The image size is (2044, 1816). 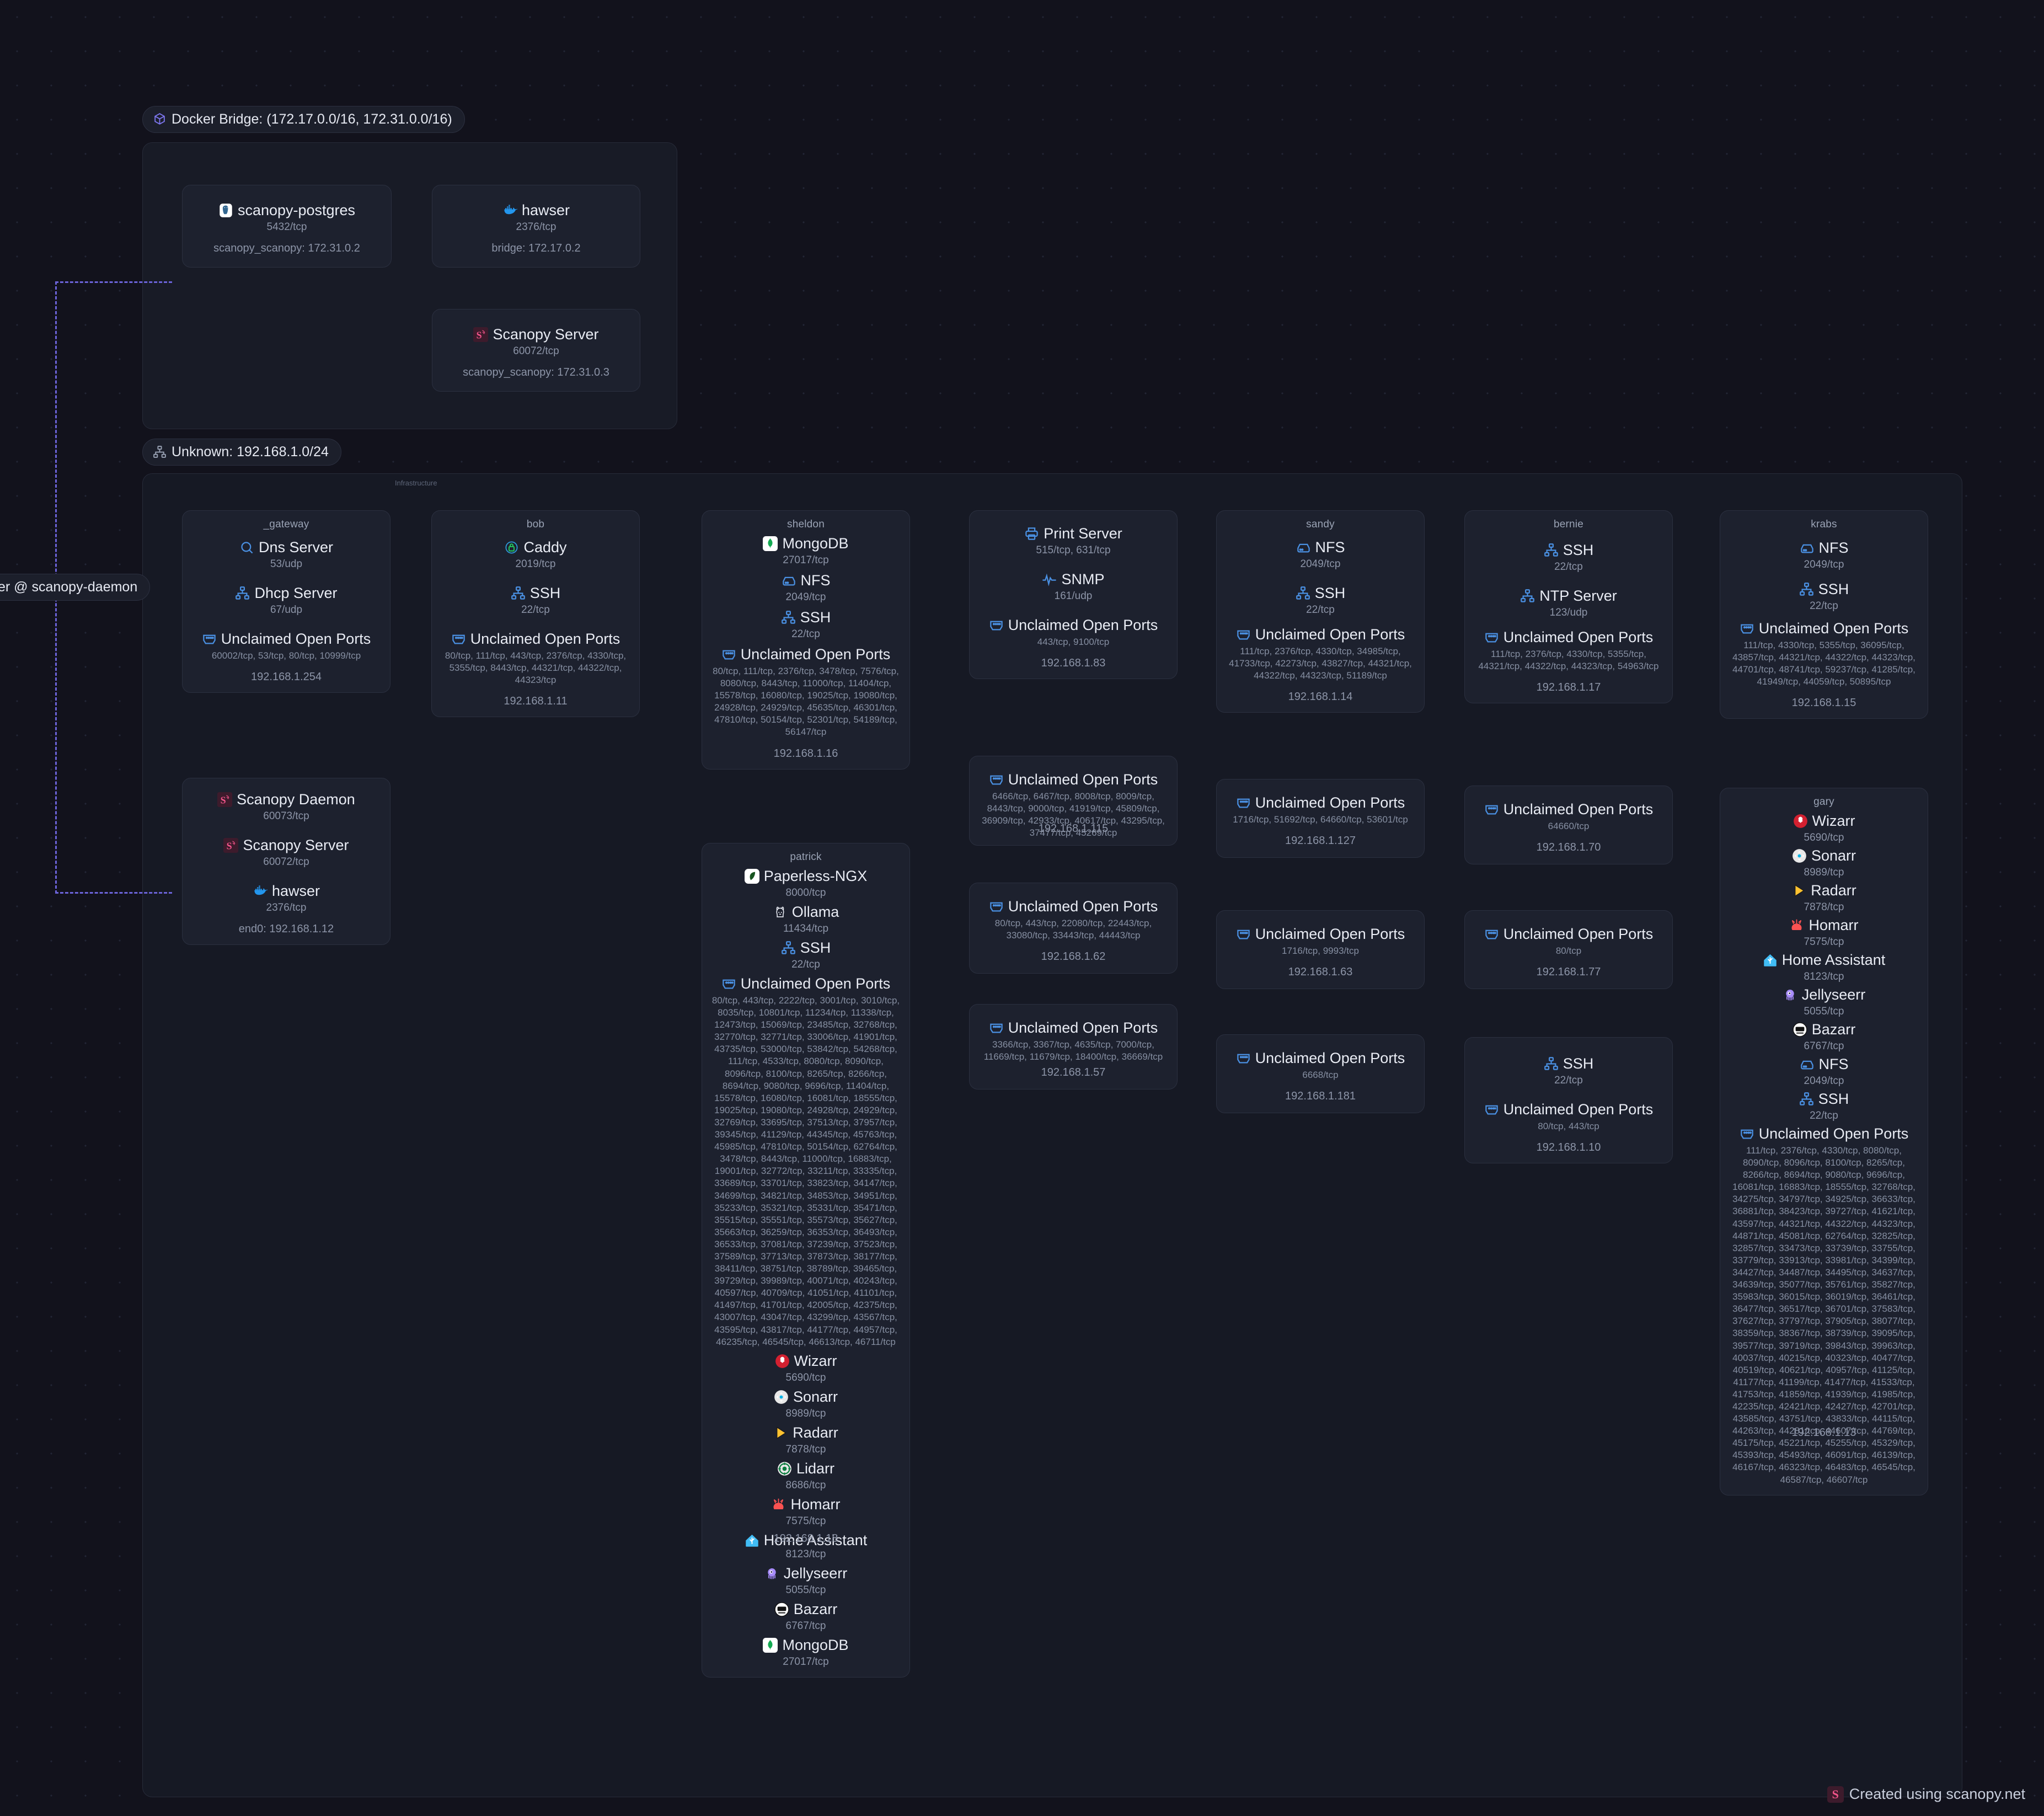 I want to click on group-label-text: Unknown: 192.168.1.0/24, so click(x=250, y=452).